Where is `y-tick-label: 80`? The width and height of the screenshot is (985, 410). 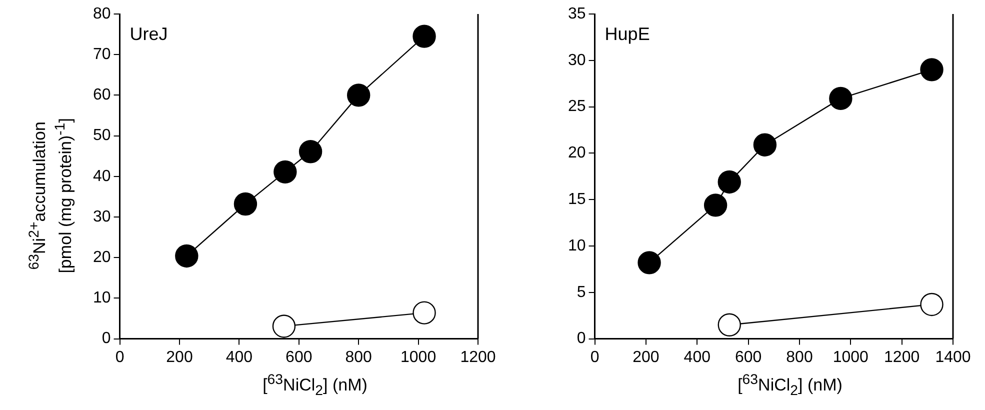
y-tick-label: 80 is located at coordinates (102, 13).